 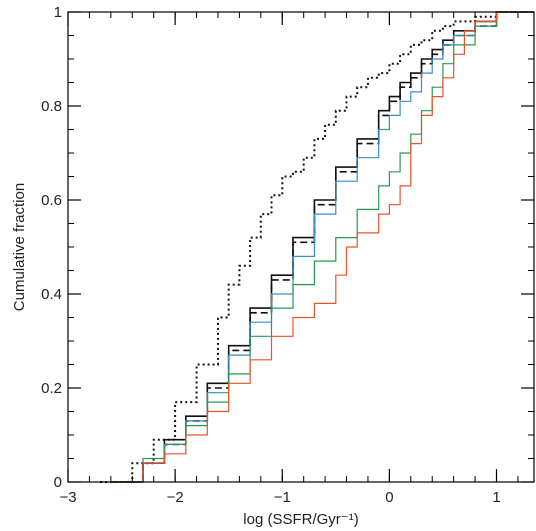 I want to click on x-axis-title: log (SSFR/Gyr⁻¹), so click(x=300, y=519).